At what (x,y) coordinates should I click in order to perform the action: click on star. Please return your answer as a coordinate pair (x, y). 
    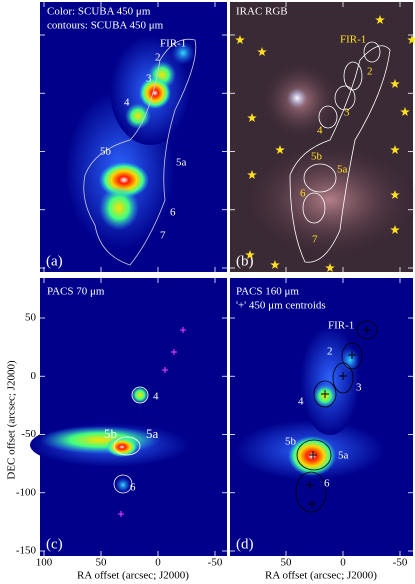
    Looking at the image, I should click on (297, 98).